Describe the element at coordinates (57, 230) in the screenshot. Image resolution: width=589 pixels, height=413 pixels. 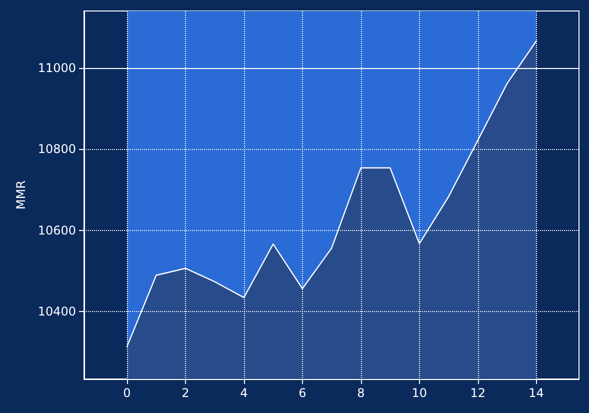
I see `y-tick-label: 10600` at that location.